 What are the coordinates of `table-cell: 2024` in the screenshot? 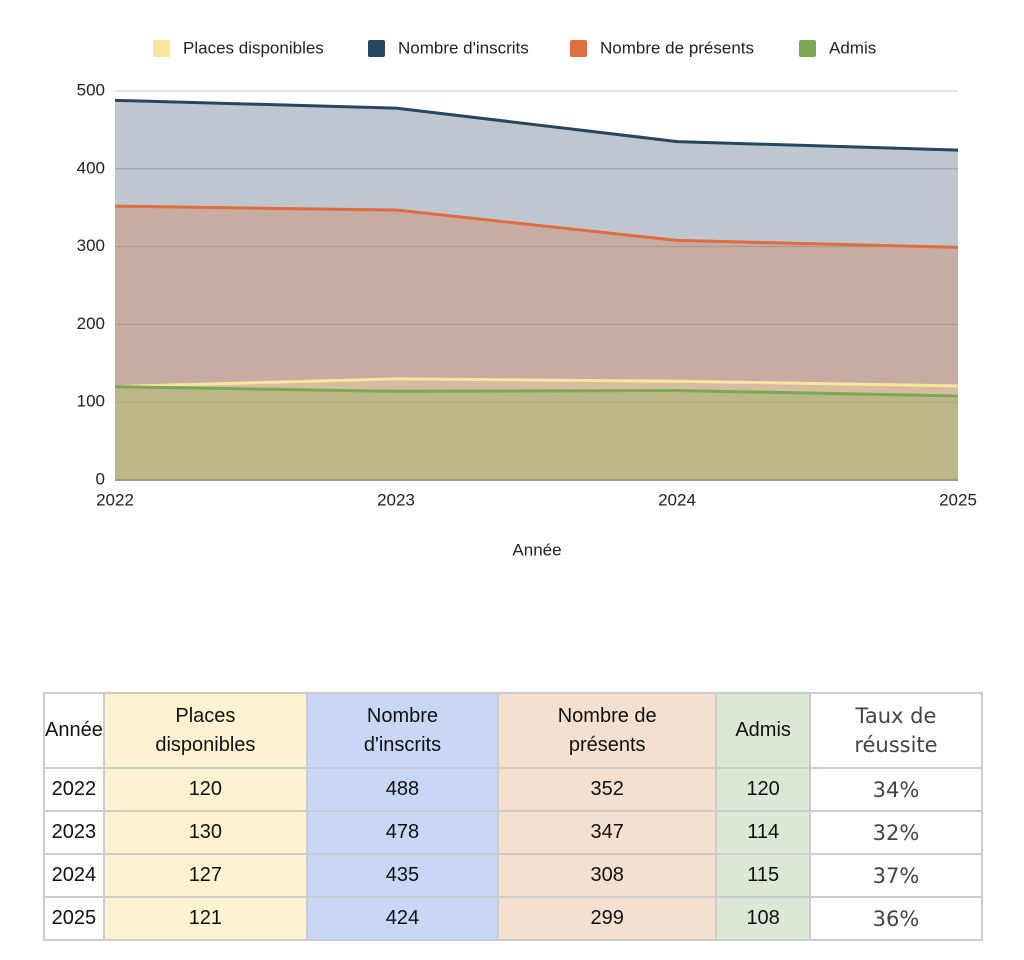 It's located at (74, 875).